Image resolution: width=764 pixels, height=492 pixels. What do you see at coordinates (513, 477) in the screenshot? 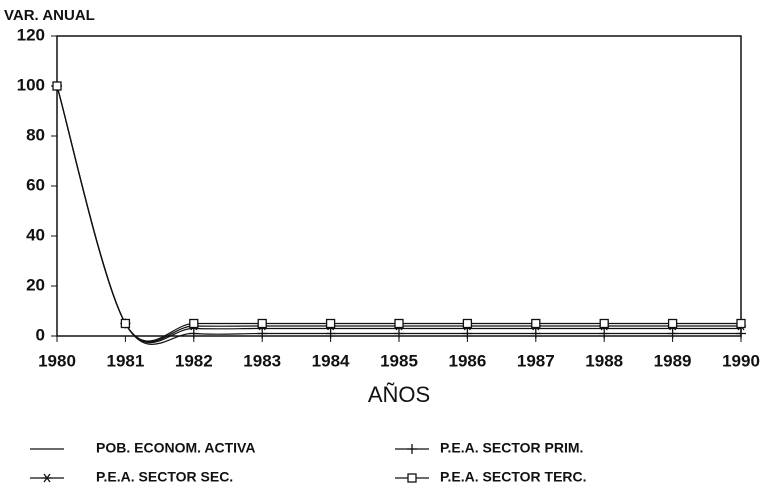
I see `legend-label: P.E.A. SECTOR TERC.` at bounding box center [513, 477].